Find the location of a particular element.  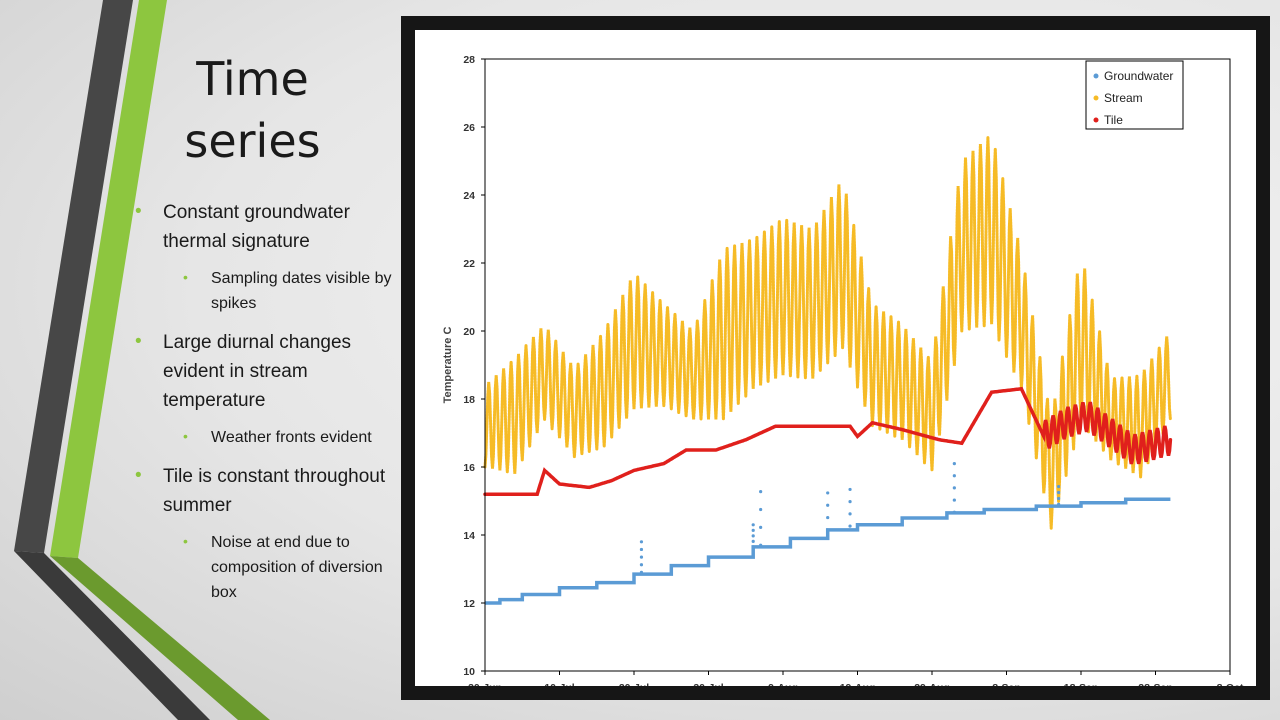

y-tick-label: 22 is located at coordinates (469, 264).